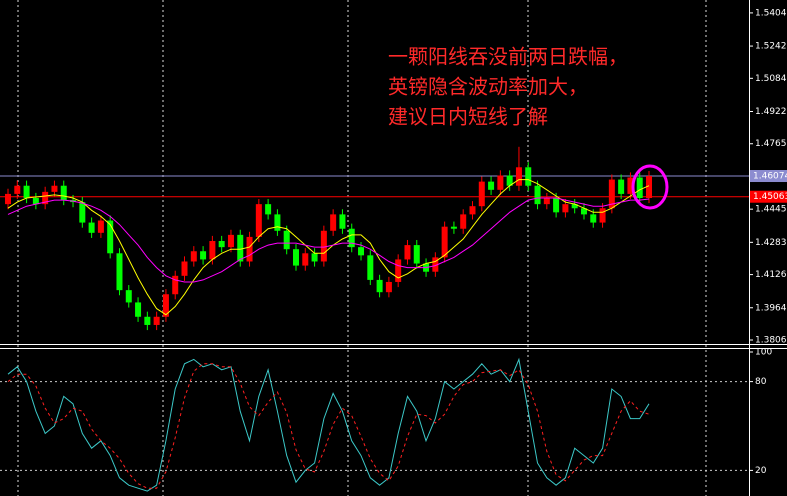  I want to click on y-tick-label: 1.39640, so click(771, 308).